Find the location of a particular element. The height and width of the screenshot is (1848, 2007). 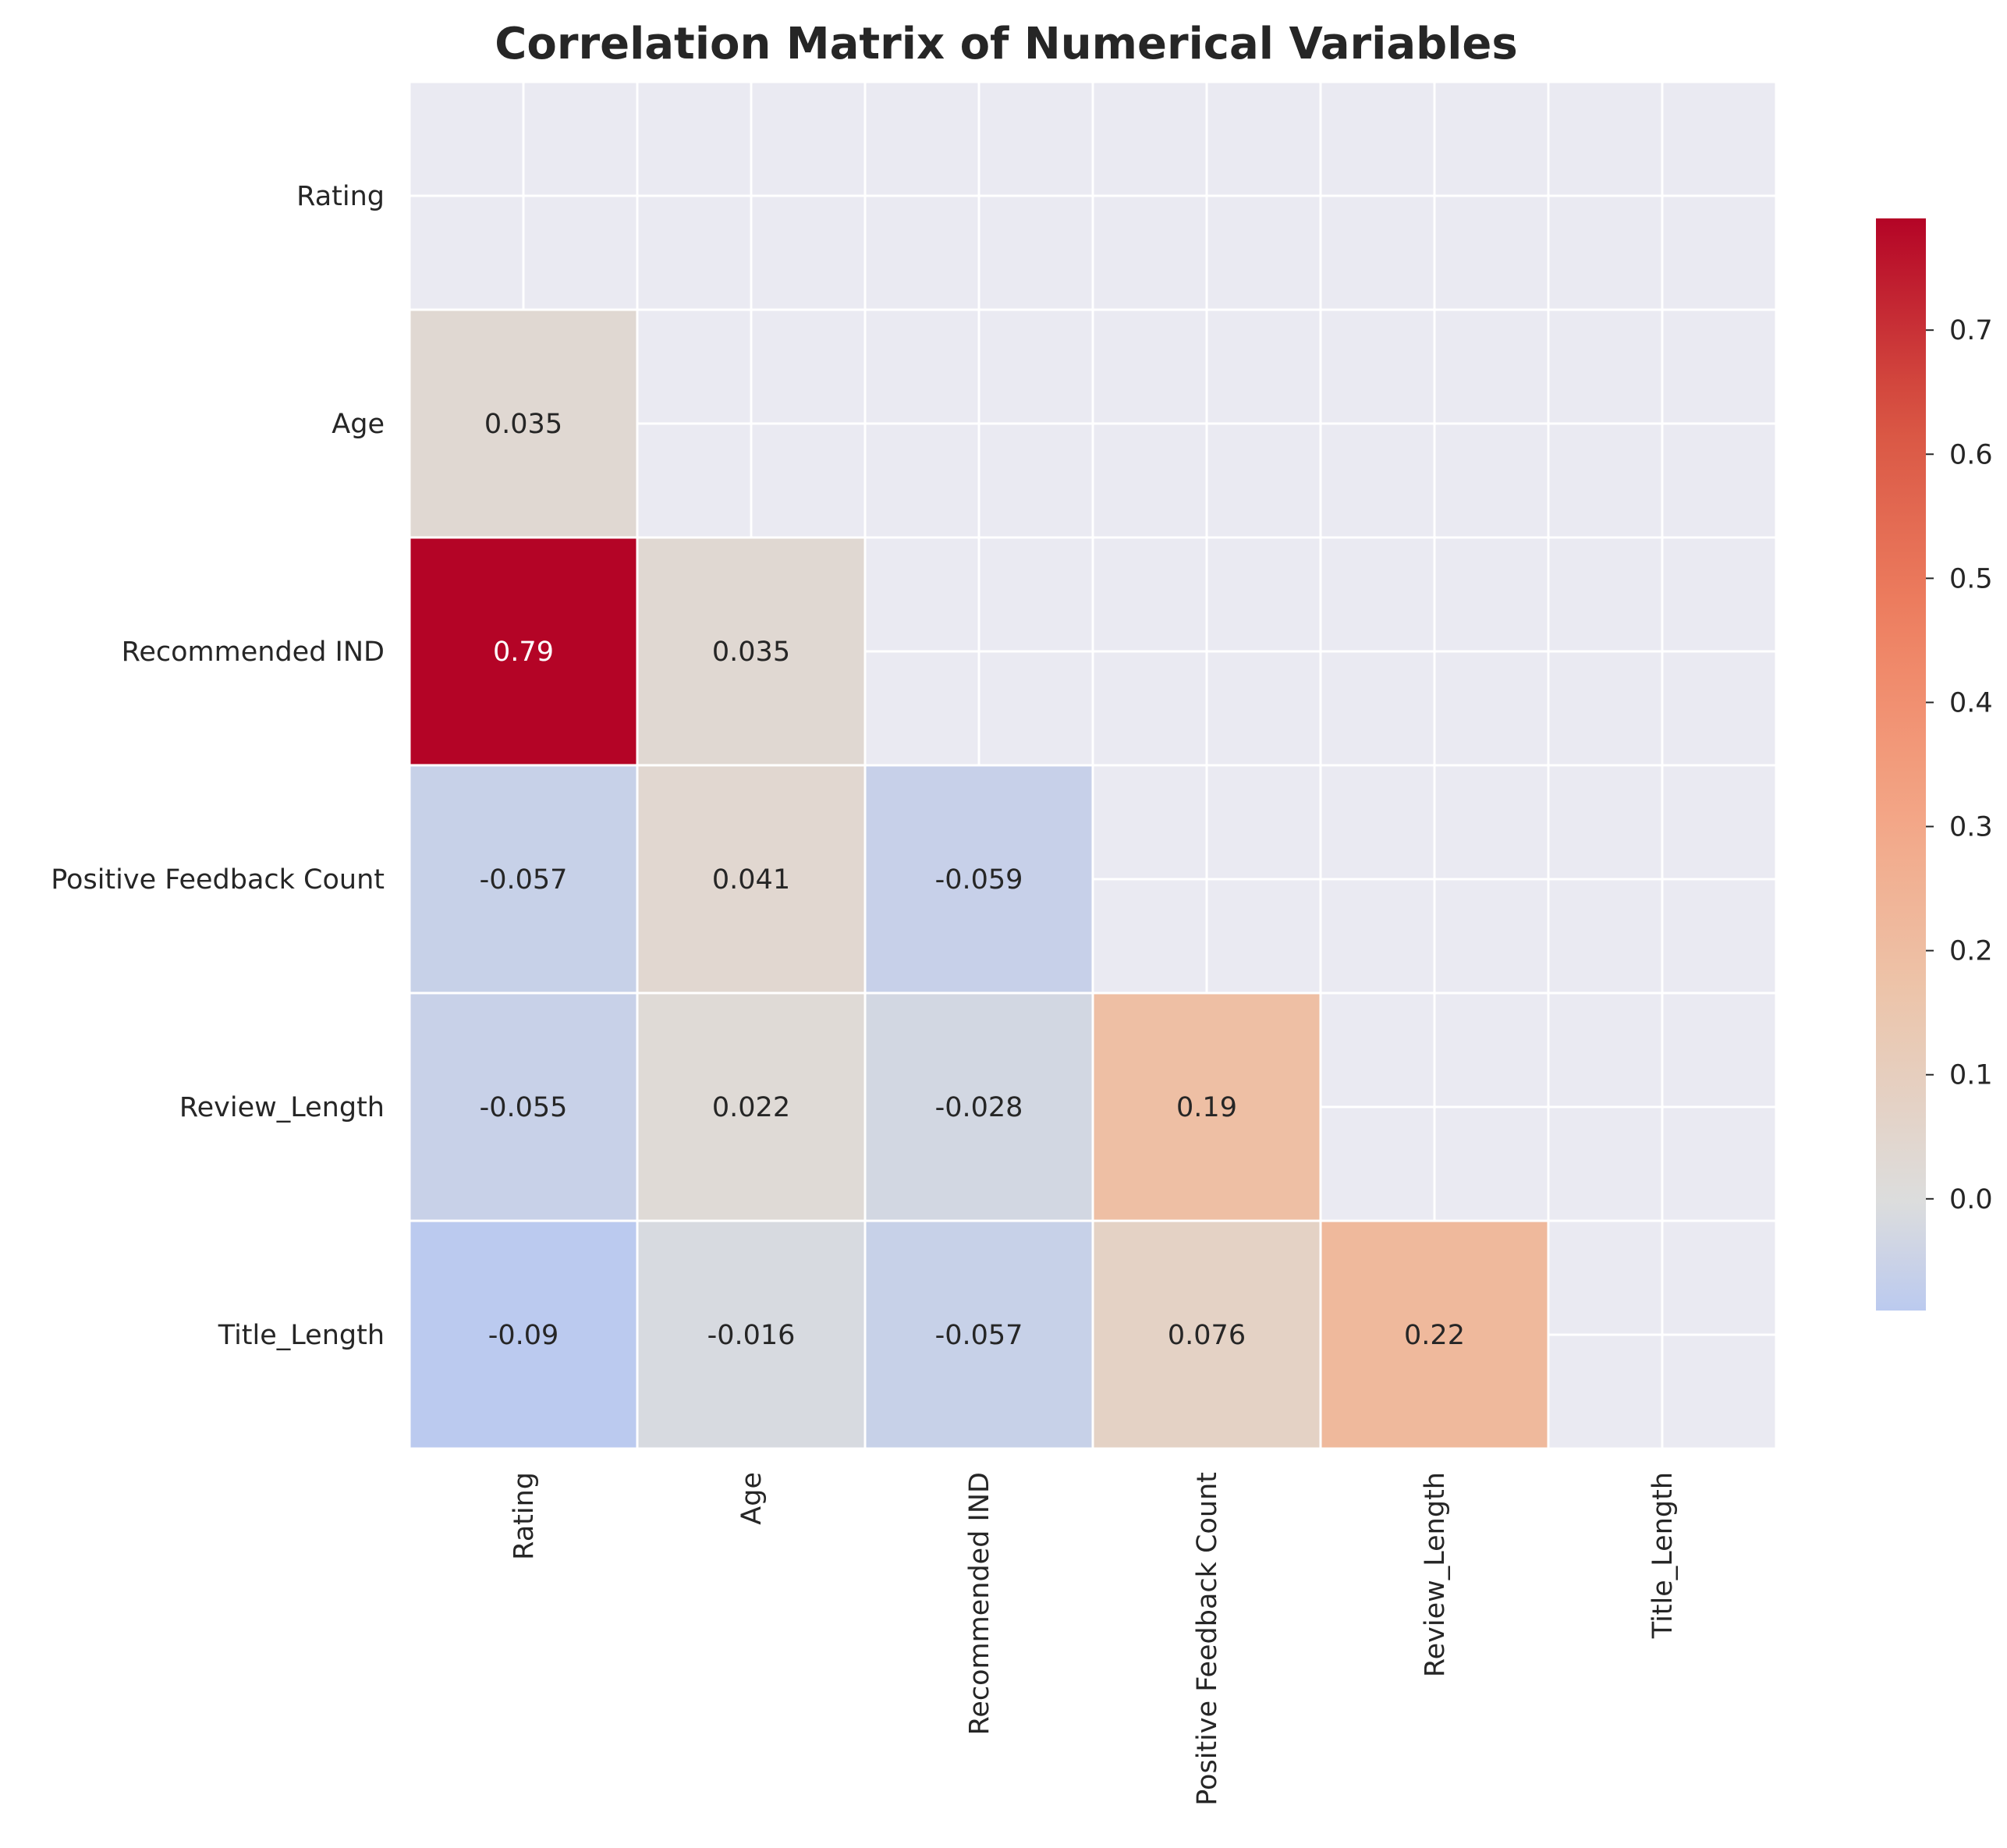

y-tick-label: Recommended IND is located at coordinates (253, 653).